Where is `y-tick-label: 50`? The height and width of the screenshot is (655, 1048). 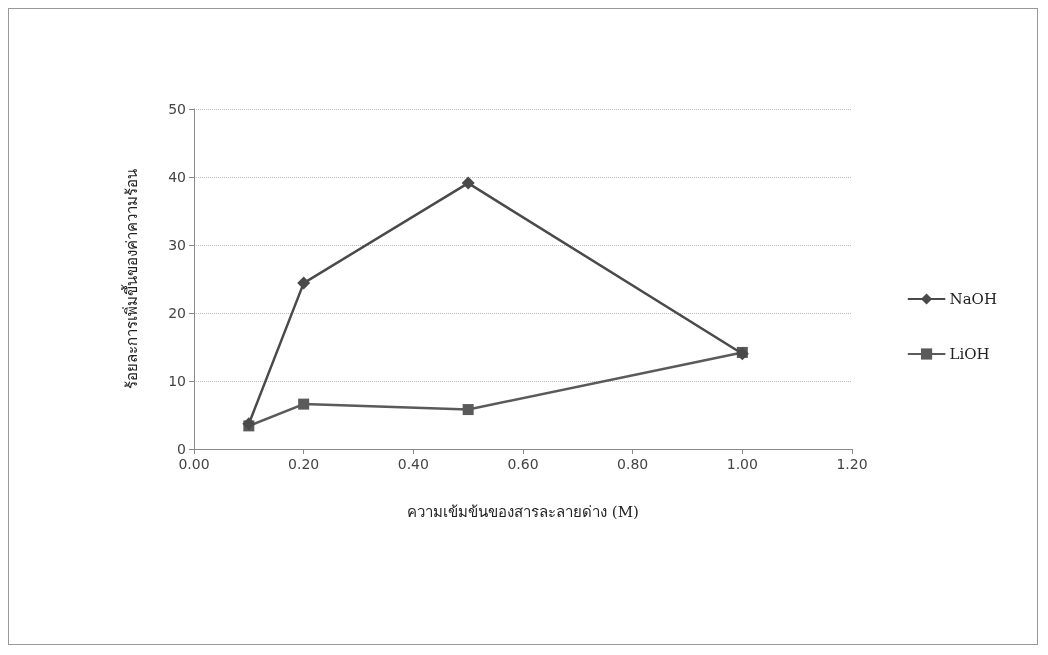 y-tick-label: 50 is located at coordinates (177, 109).